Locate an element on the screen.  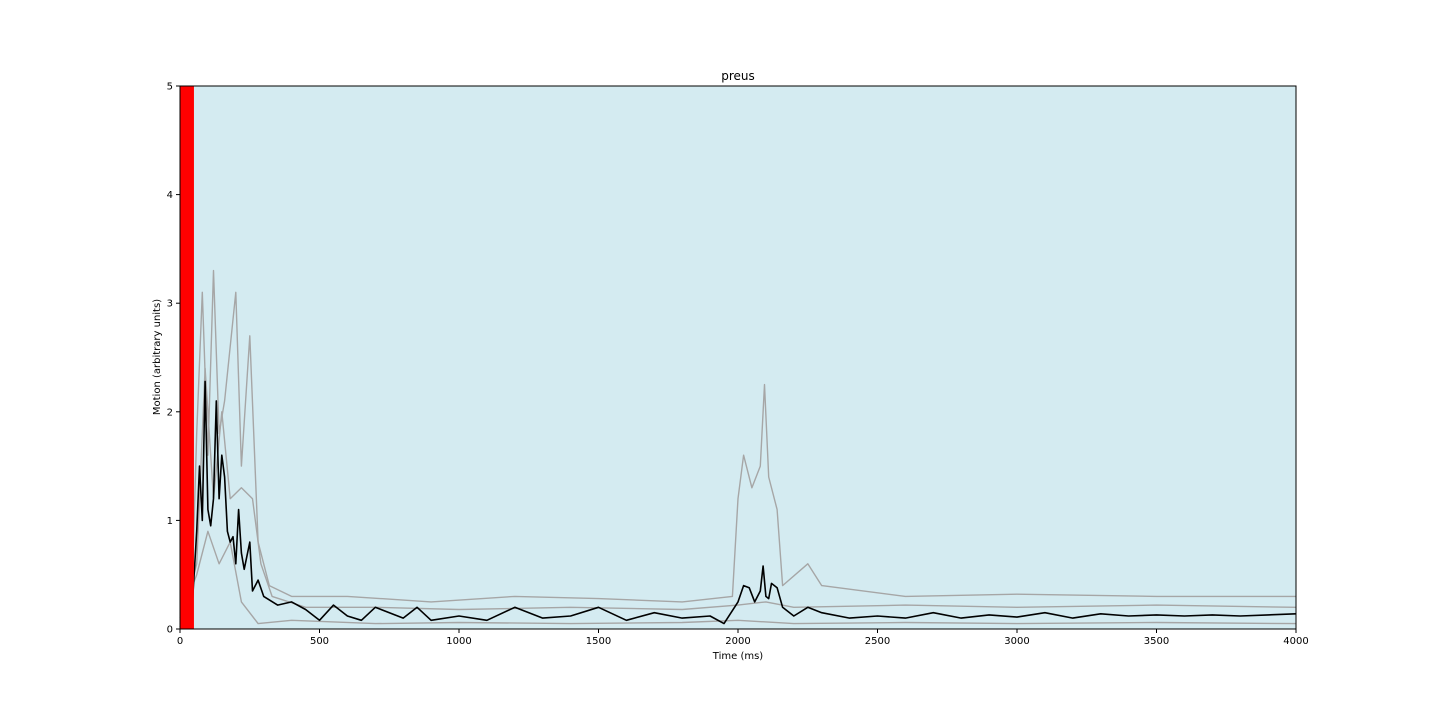
x-tick-label: 0 is located at coordinates (180, 641).